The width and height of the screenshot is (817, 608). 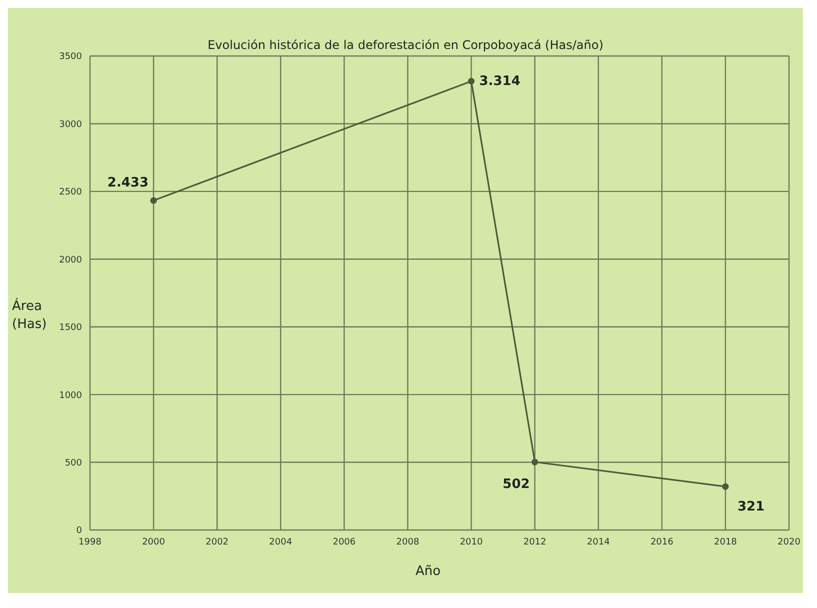 I want to click on x-tick-label: 2008, so click(x=408, y=542).